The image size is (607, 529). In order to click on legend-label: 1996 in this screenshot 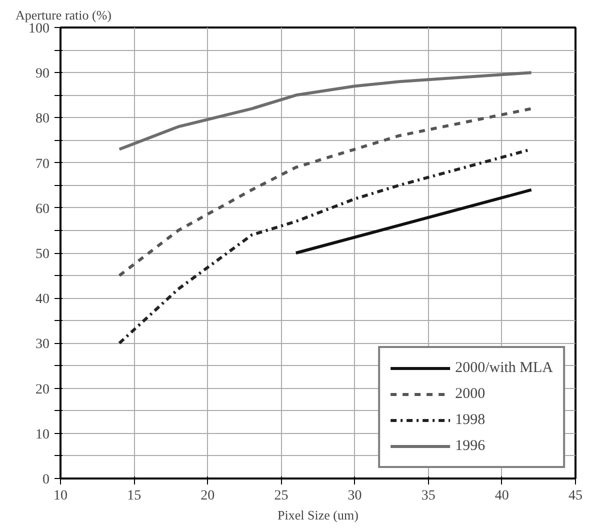, I will do `click(470, 446)`.